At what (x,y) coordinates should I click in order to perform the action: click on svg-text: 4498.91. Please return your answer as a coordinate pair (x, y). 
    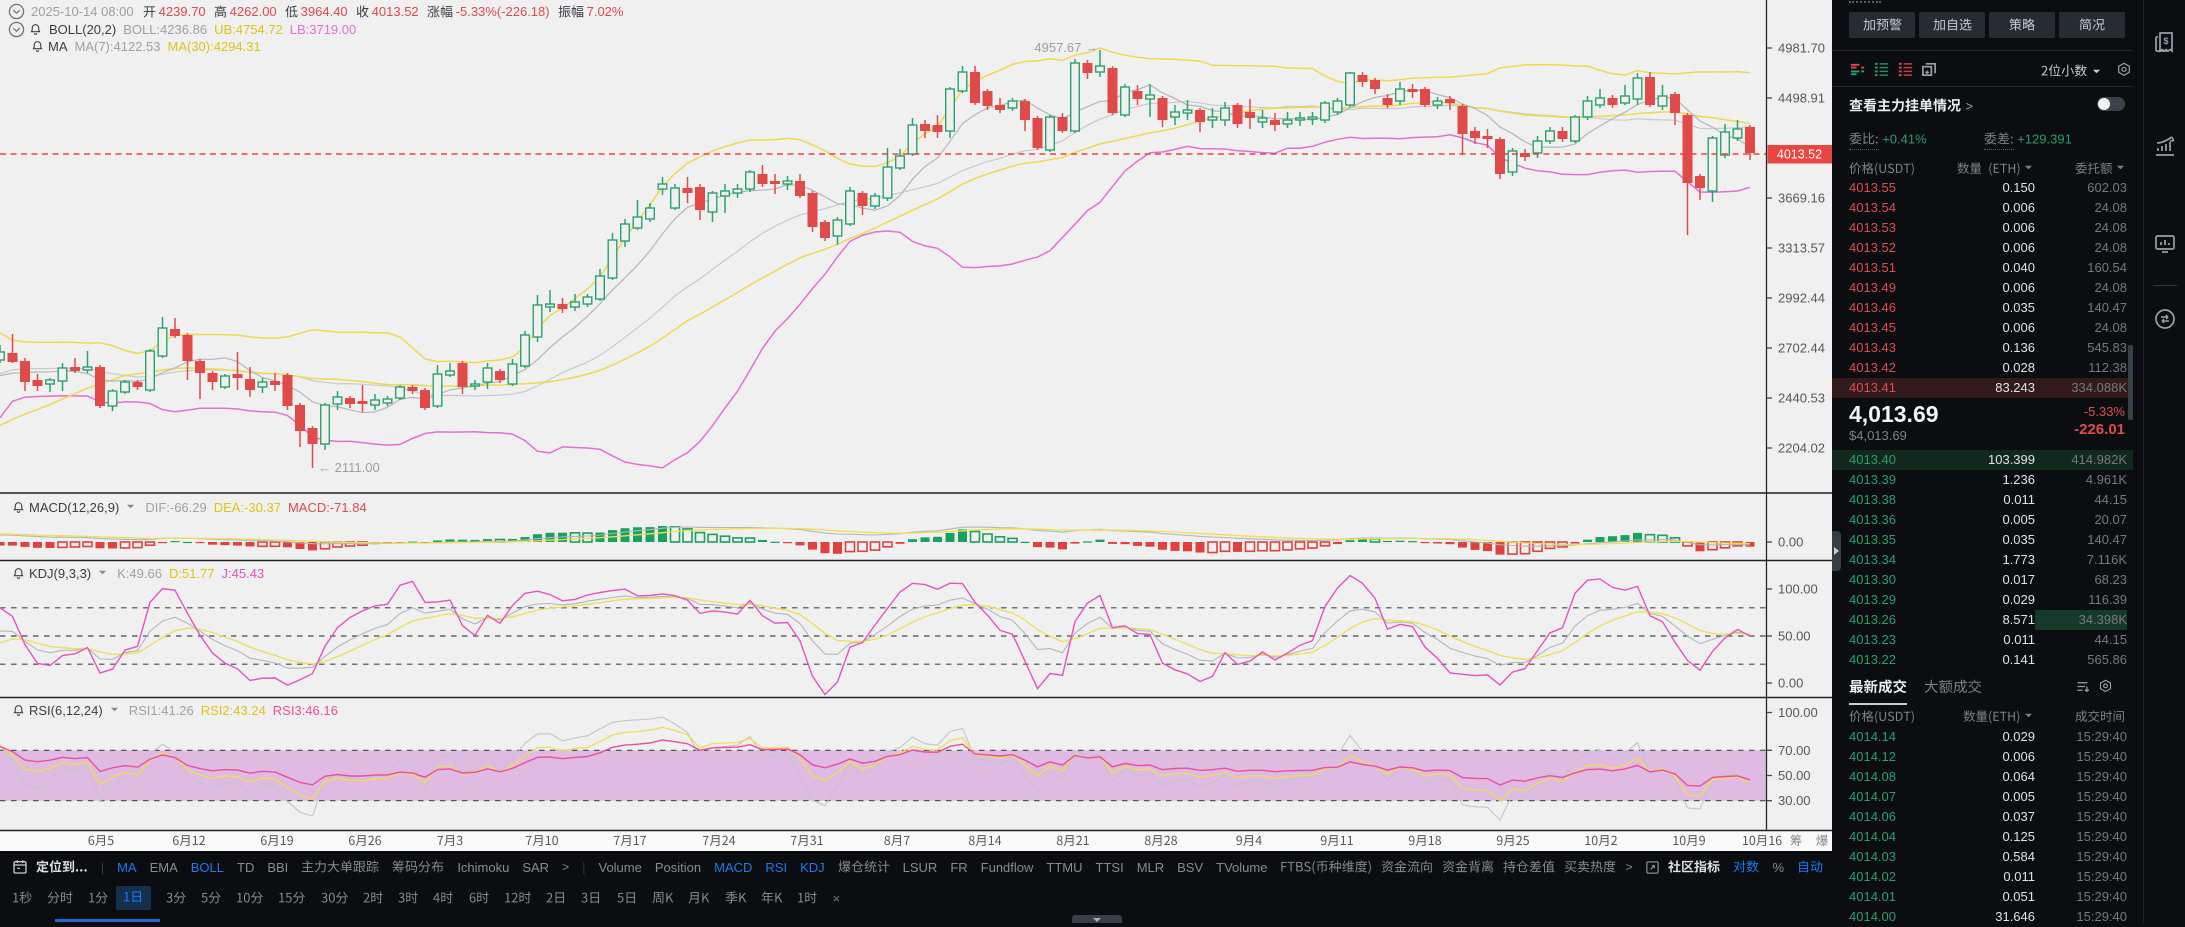
    Looking at the image, I should click on (1801, 98).